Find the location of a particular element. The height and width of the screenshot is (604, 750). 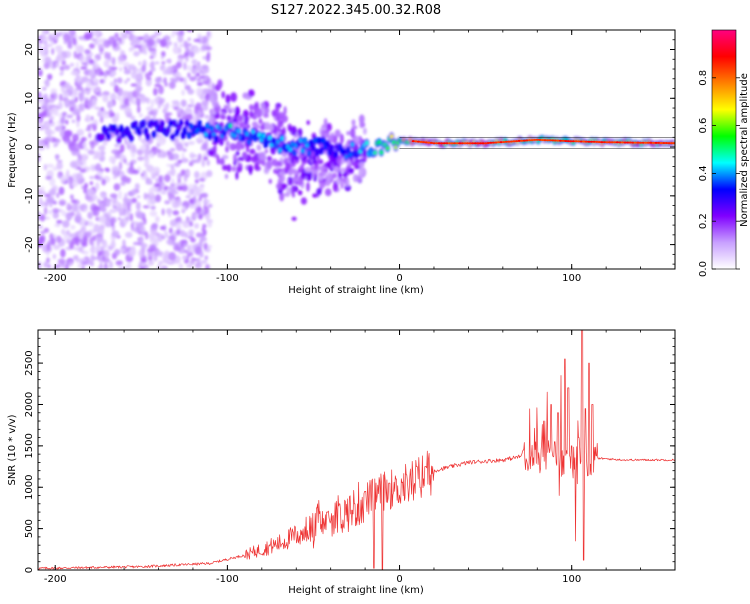

x-tick-label: 0 is located at coordinates (399, 278).